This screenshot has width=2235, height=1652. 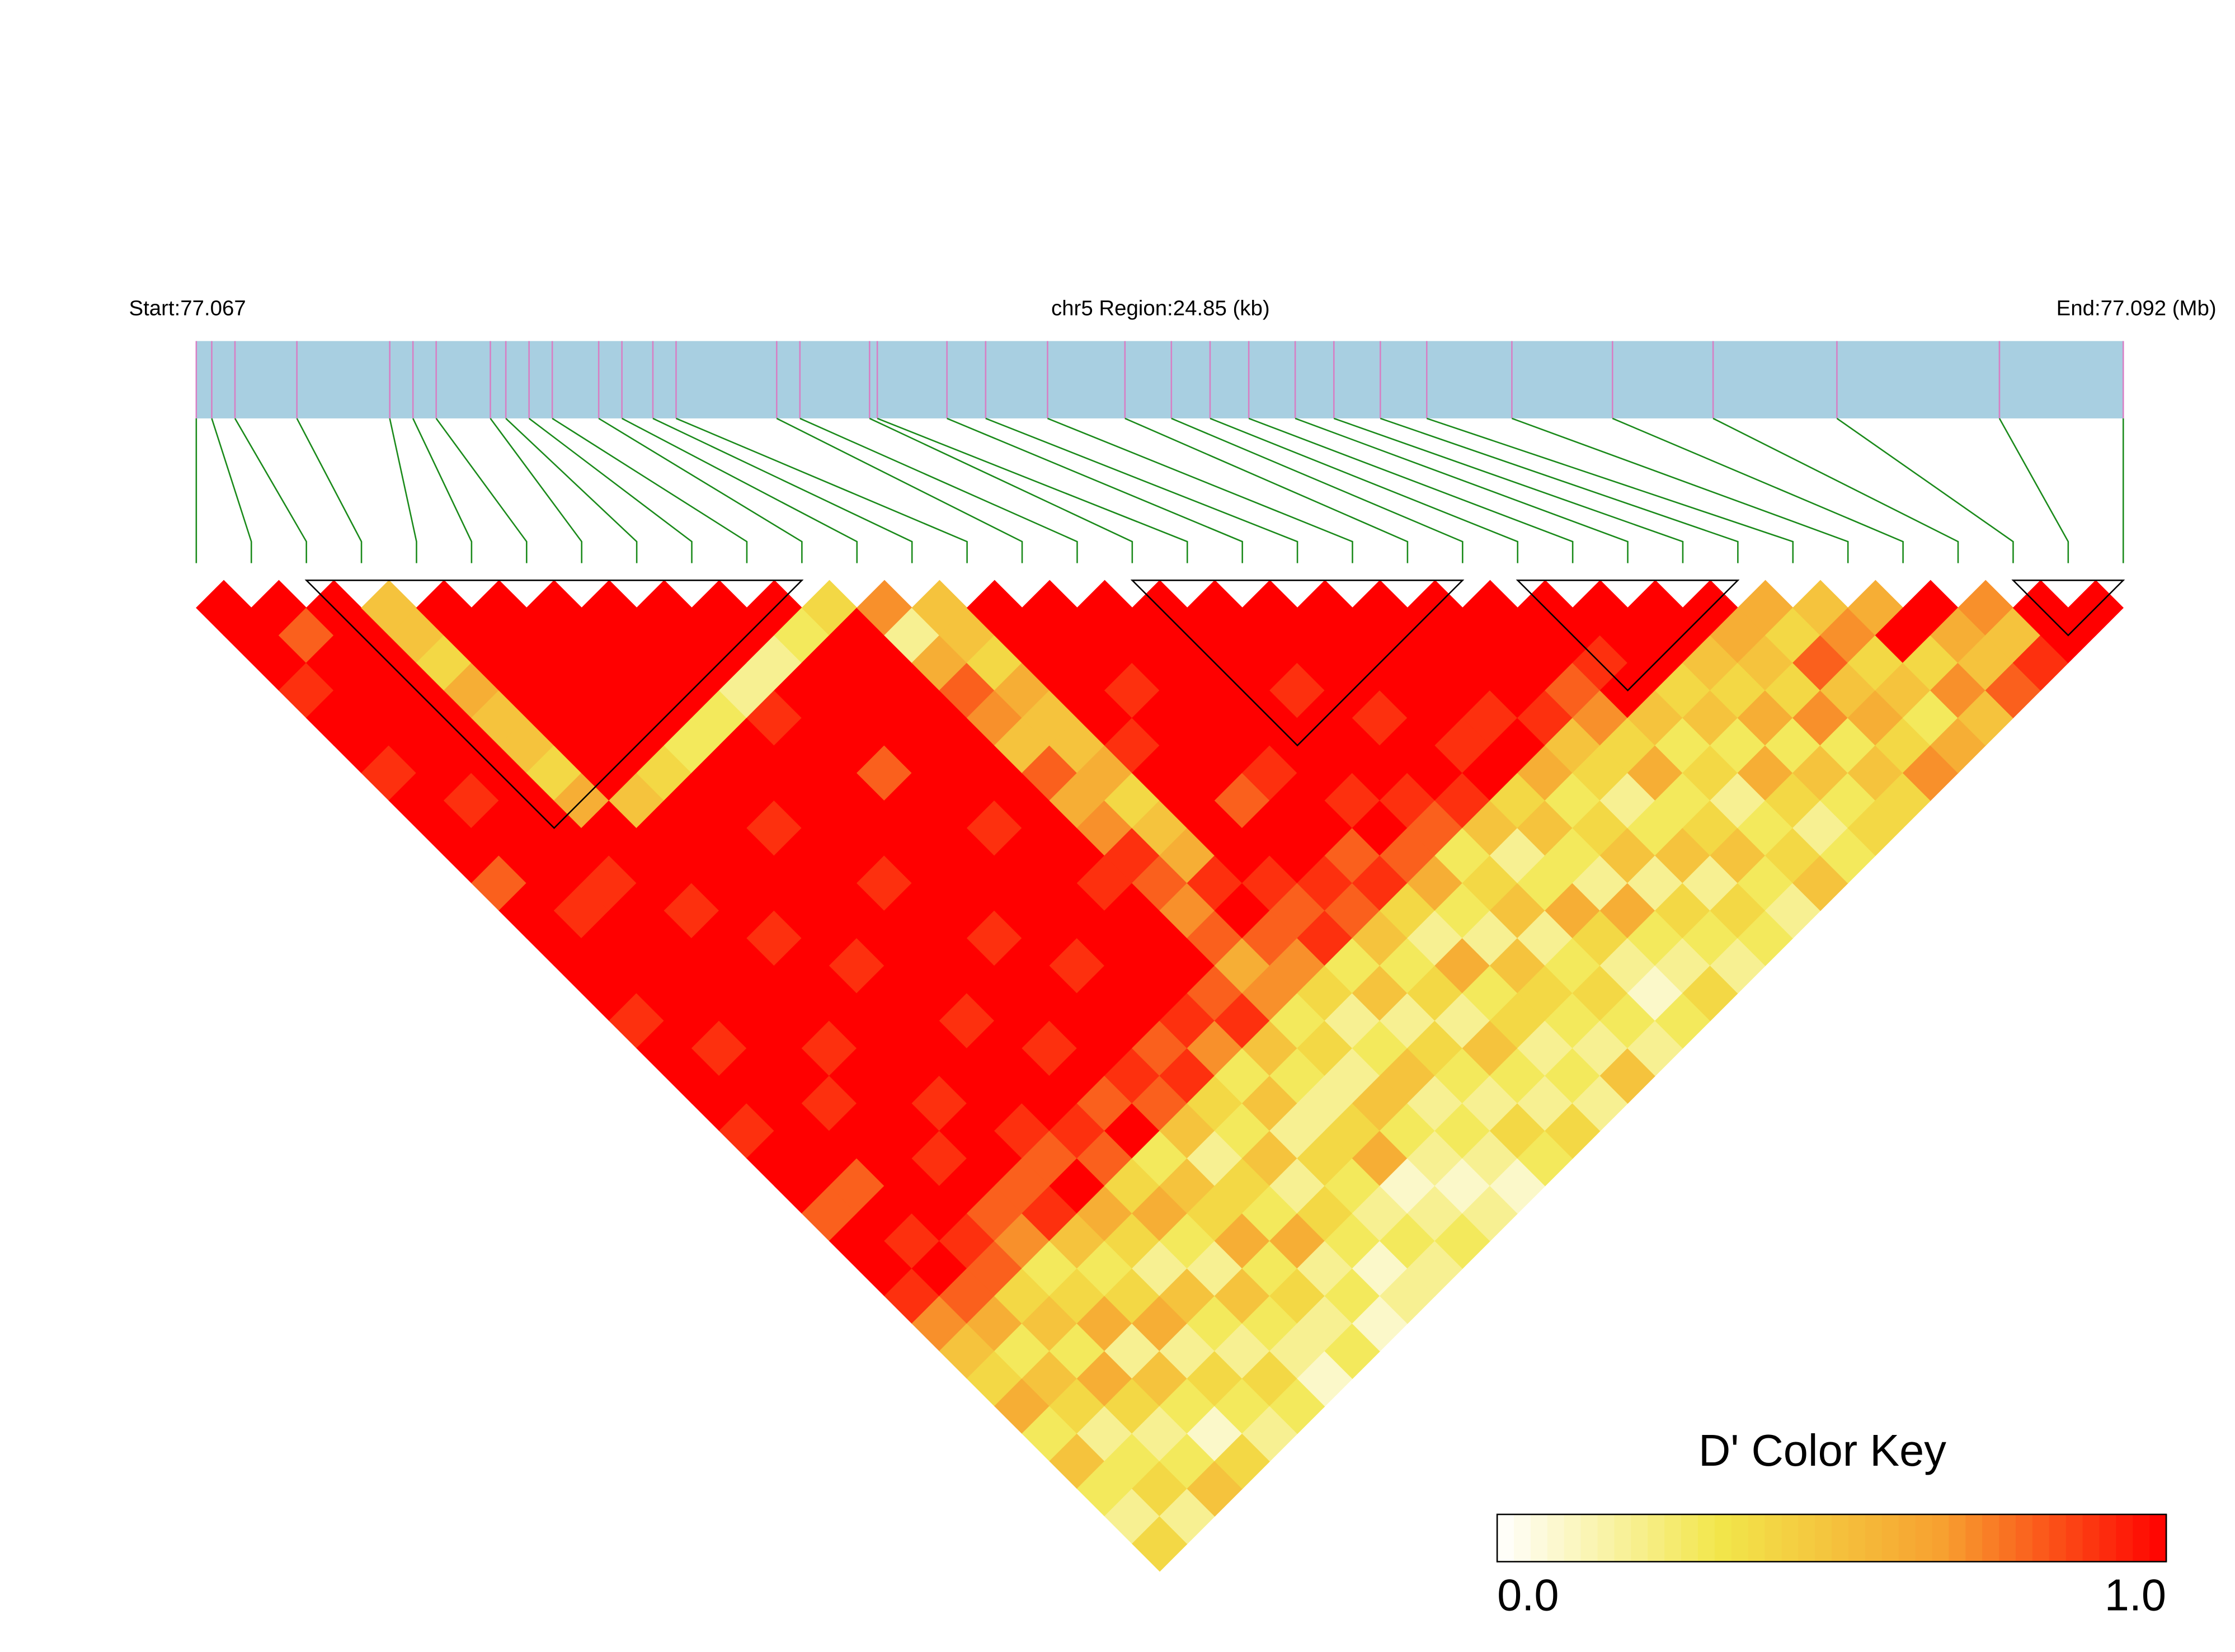 What do you see at coordinates (2135, 1595) in the screenshot?
I see `color-key-tick-label: 1.0` at bounding box center [2135, 1595].